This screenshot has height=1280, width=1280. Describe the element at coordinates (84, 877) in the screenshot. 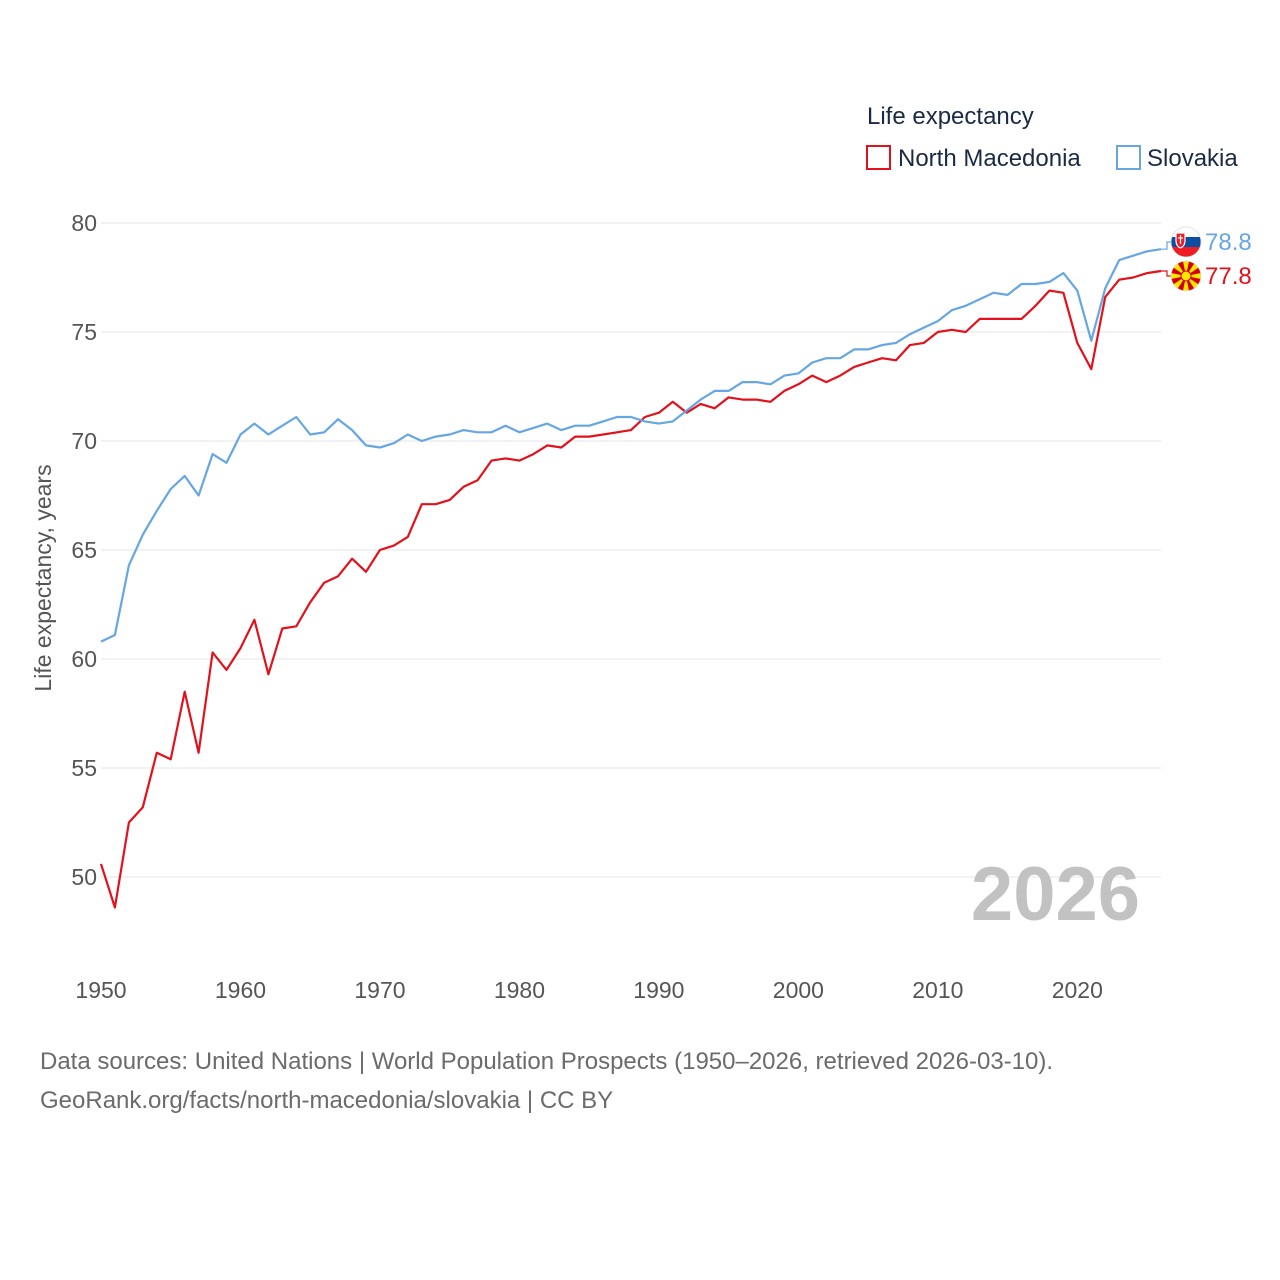

I see `y-tick-label-50: 50` at that location.